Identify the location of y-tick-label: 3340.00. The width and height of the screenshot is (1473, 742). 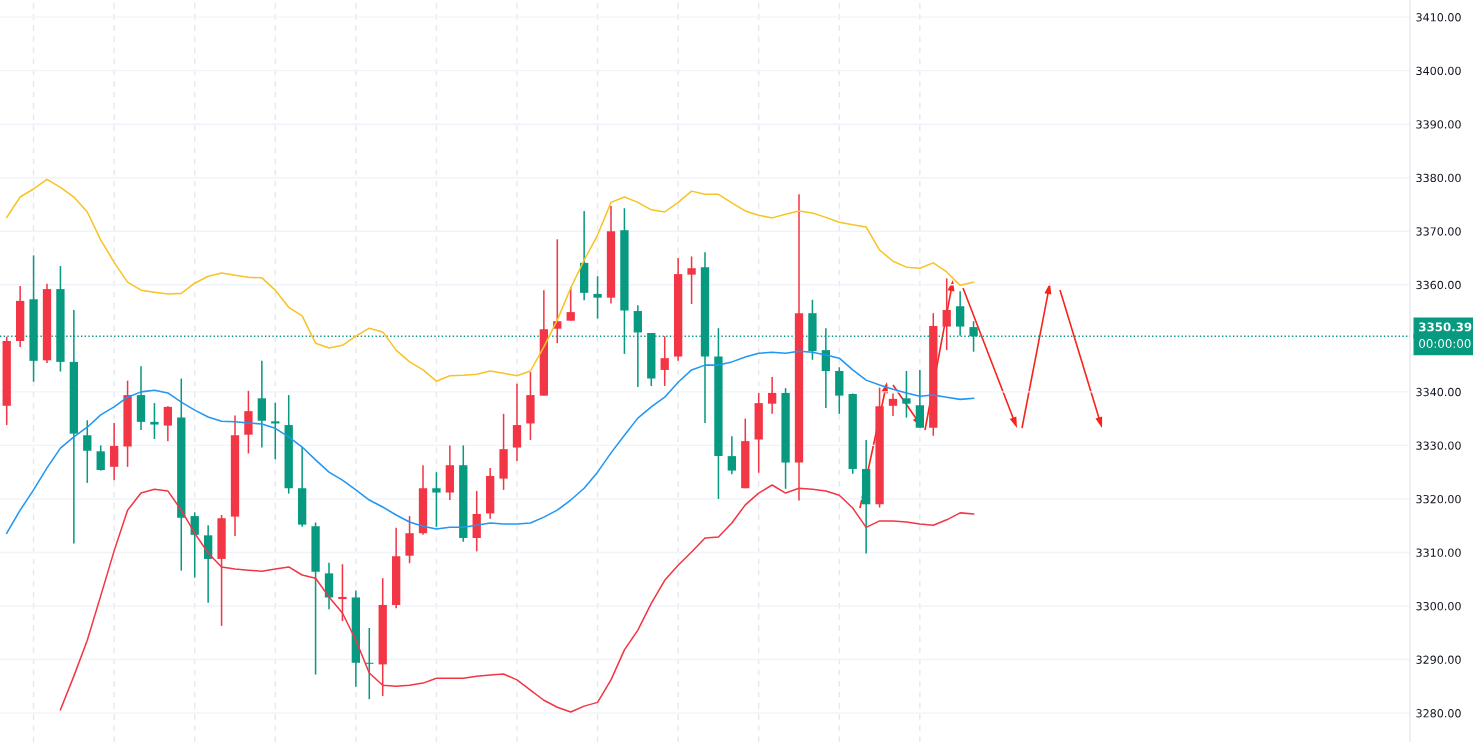
(1438, 392).